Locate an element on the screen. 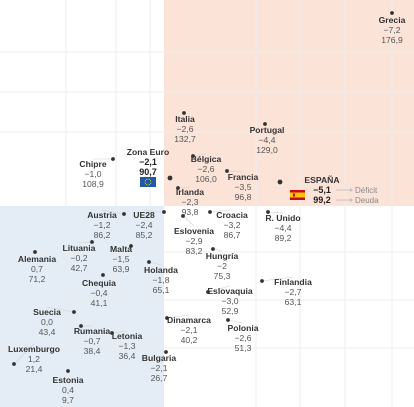  point-eslovaquia is located at coordinates (208, 292).